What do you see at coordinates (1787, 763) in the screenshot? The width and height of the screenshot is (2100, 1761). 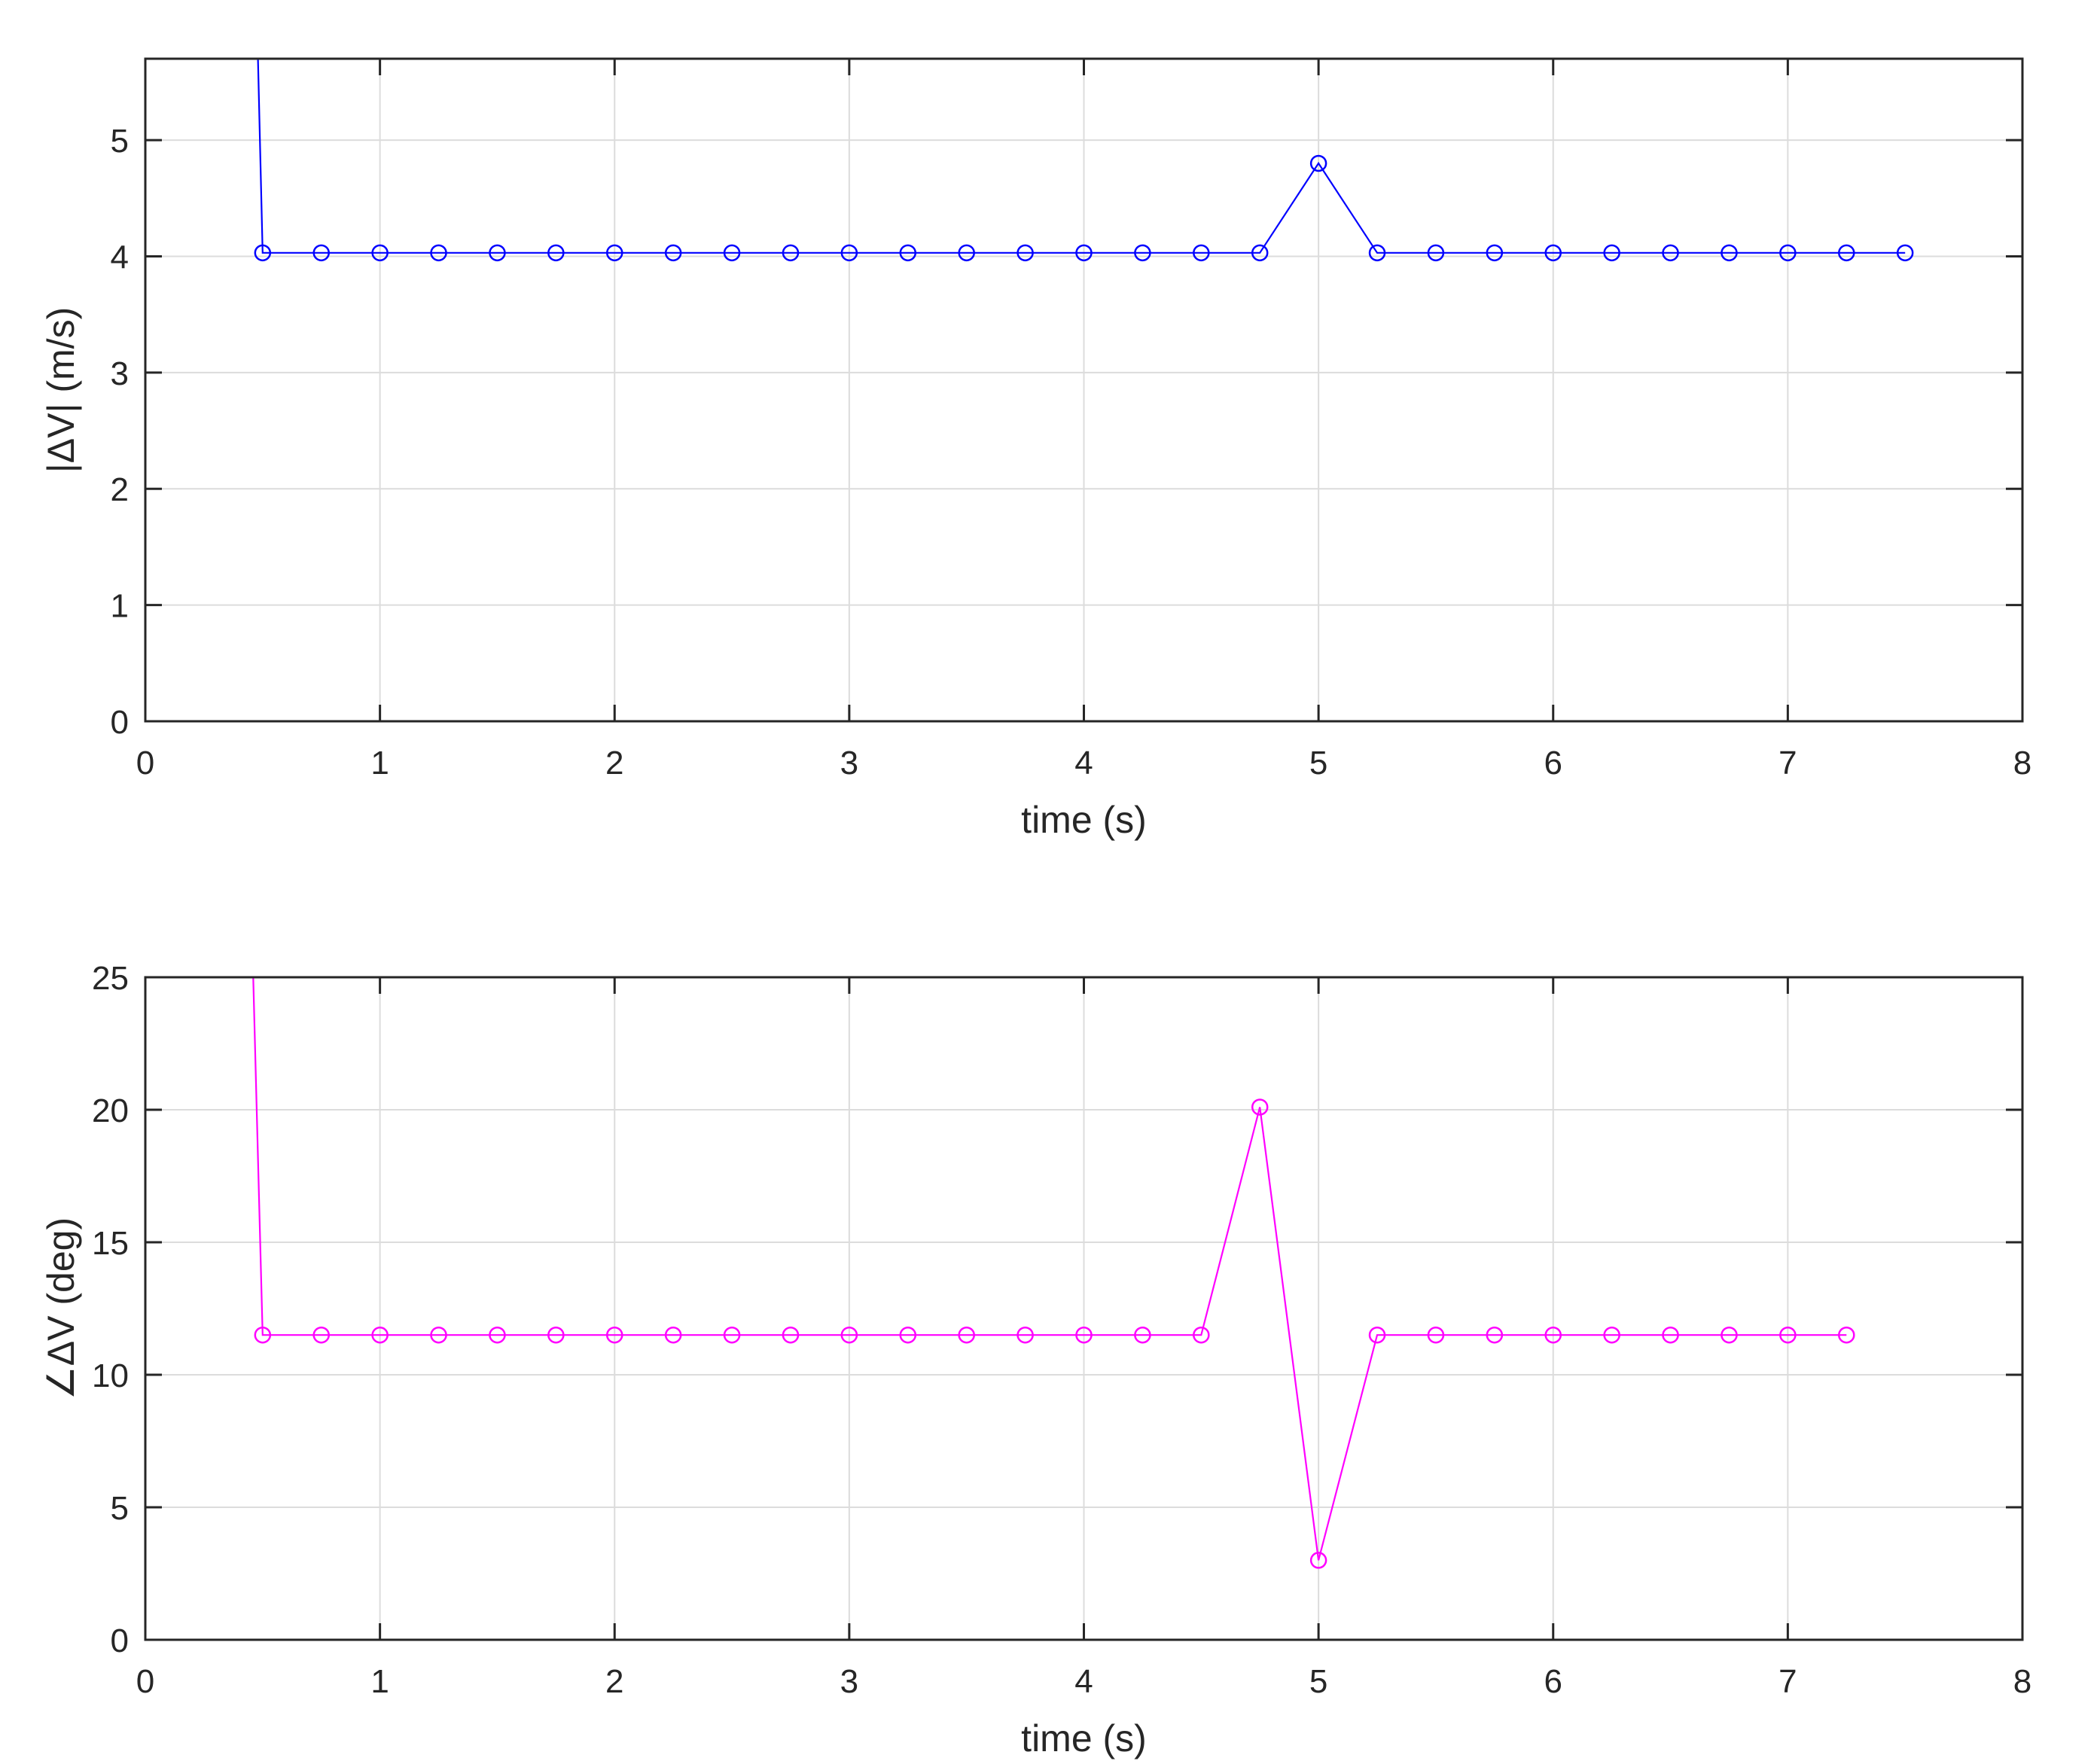 I see `magnitude-x-tick-label: 7` at bounding box center [1787, 763].